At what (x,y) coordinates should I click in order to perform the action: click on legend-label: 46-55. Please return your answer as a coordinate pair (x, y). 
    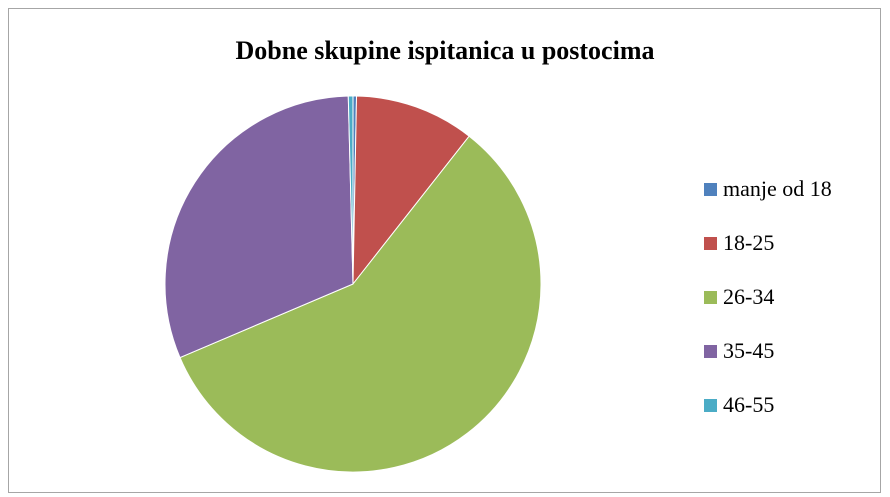
    Looking at the image, I should click on (749, 404).